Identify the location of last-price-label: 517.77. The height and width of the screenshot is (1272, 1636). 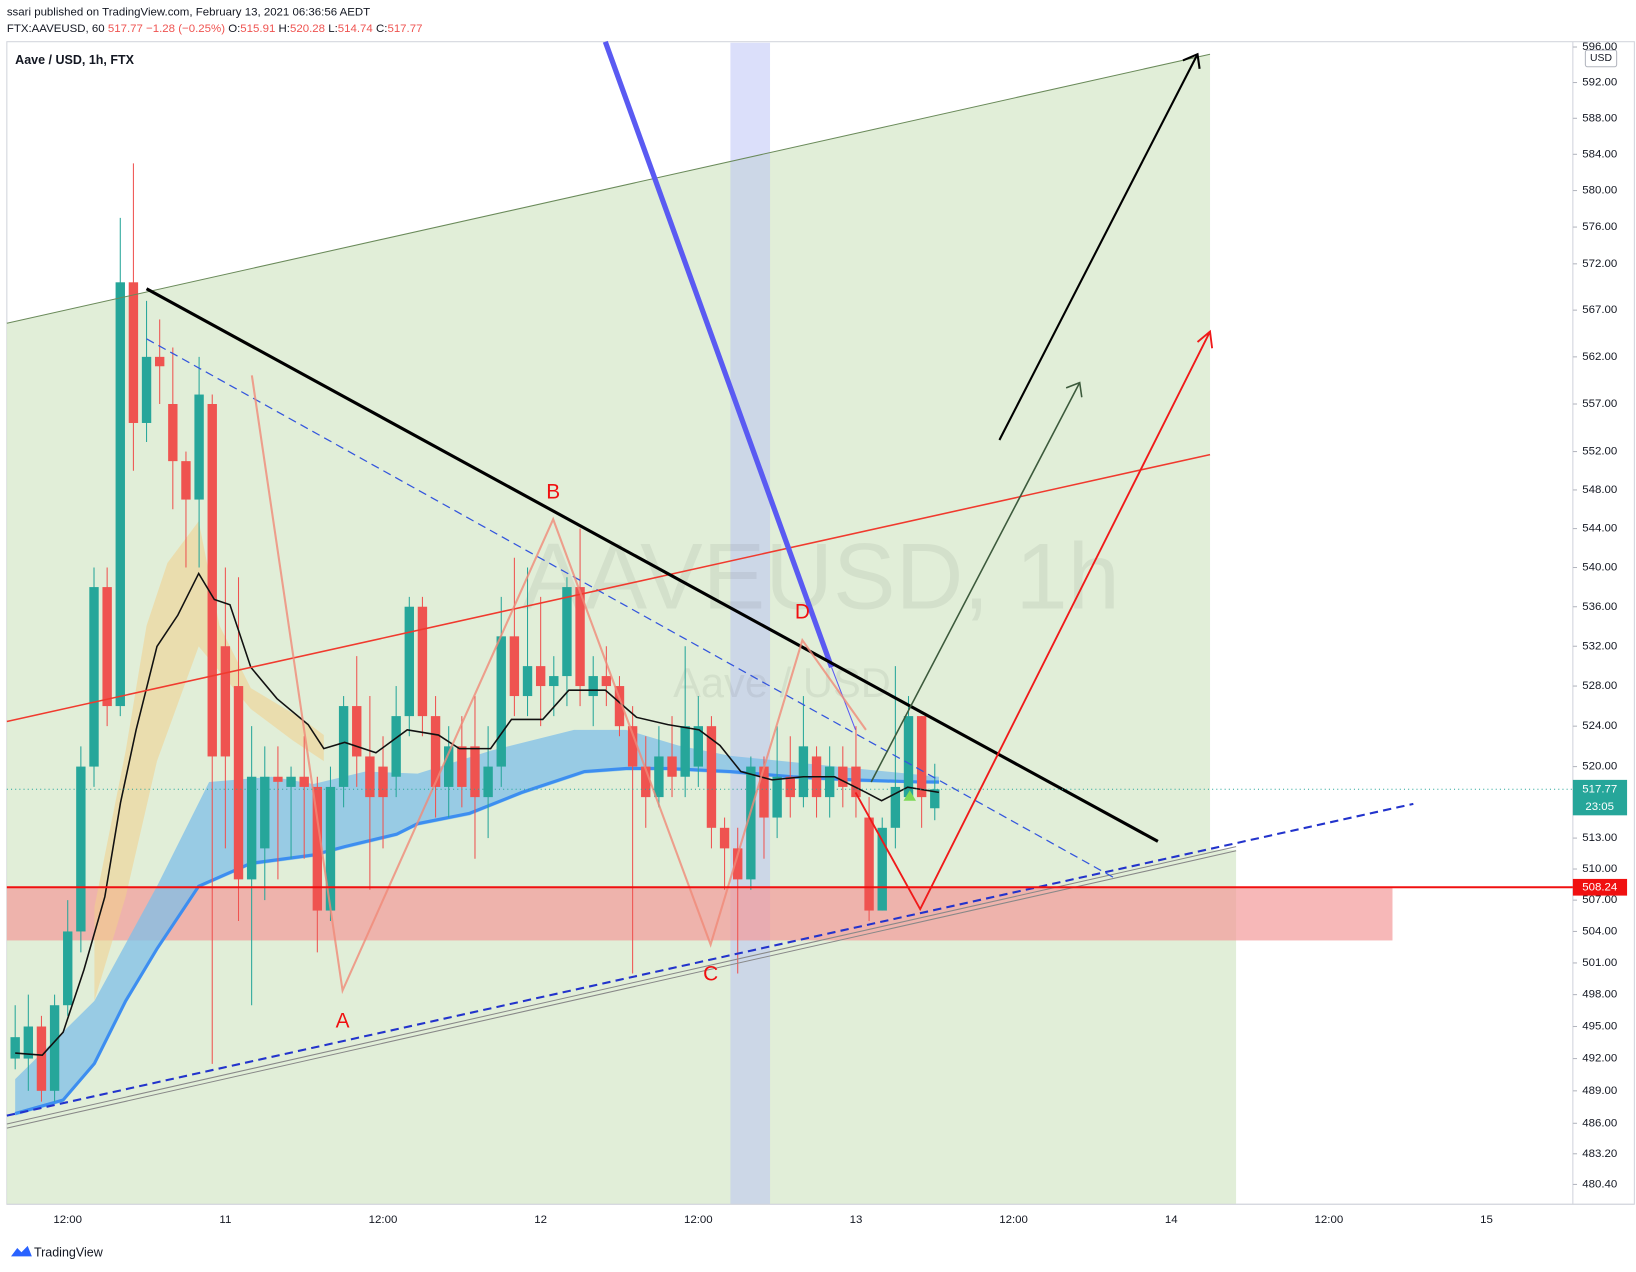
(1599, 789).